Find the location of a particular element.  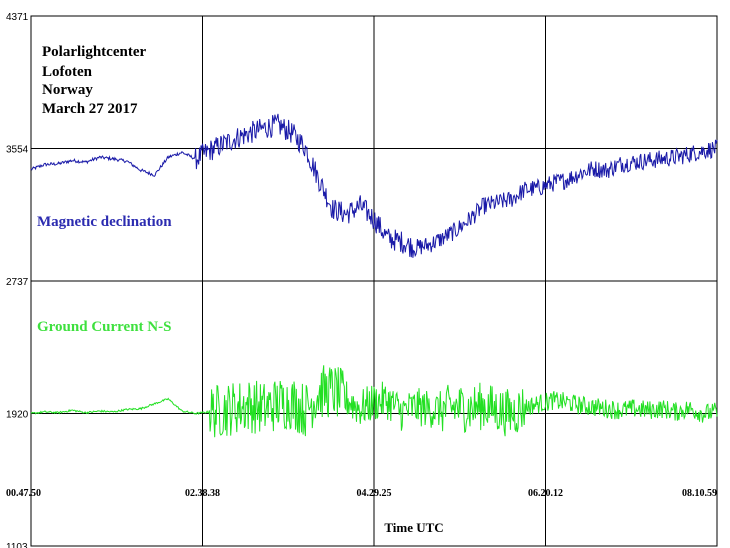

y-tick-label: 1920 is located at coordinates (17, 415).